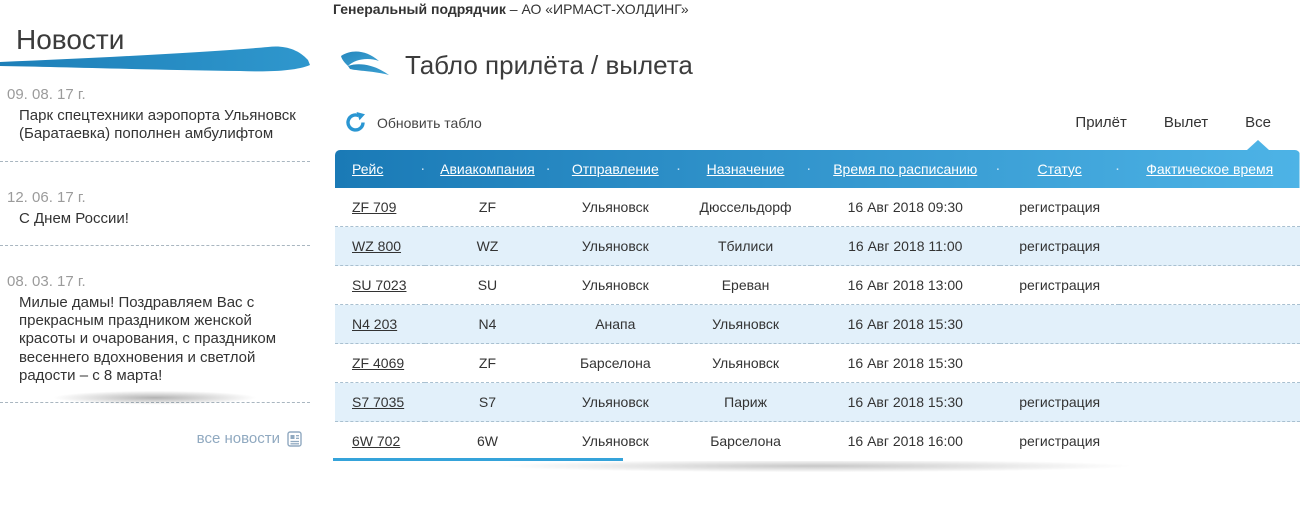  I want to click on flight-cell: ZF 709, so click(380, 207).